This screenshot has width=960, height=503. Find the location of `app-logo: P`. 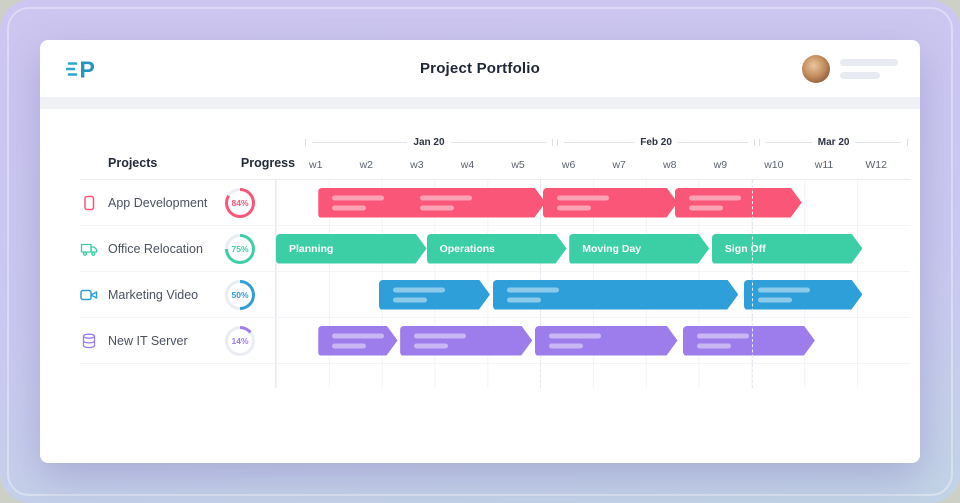

app-logo: P is located at coordinates (84, 71).